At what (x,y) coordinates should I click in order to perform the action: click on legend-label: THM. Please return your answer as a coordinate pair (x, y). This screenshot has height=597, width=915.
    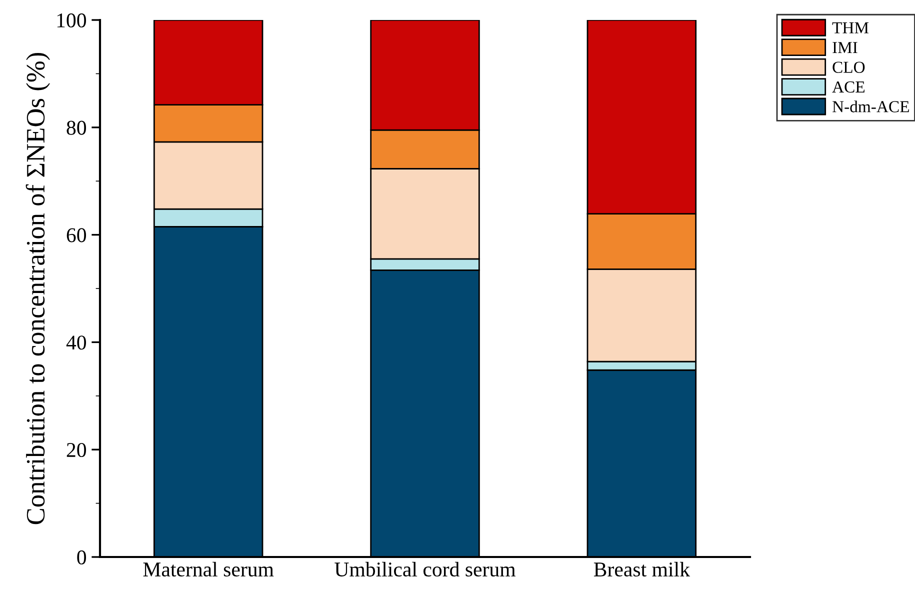
    Looking at the image, I should click on (850, 28).